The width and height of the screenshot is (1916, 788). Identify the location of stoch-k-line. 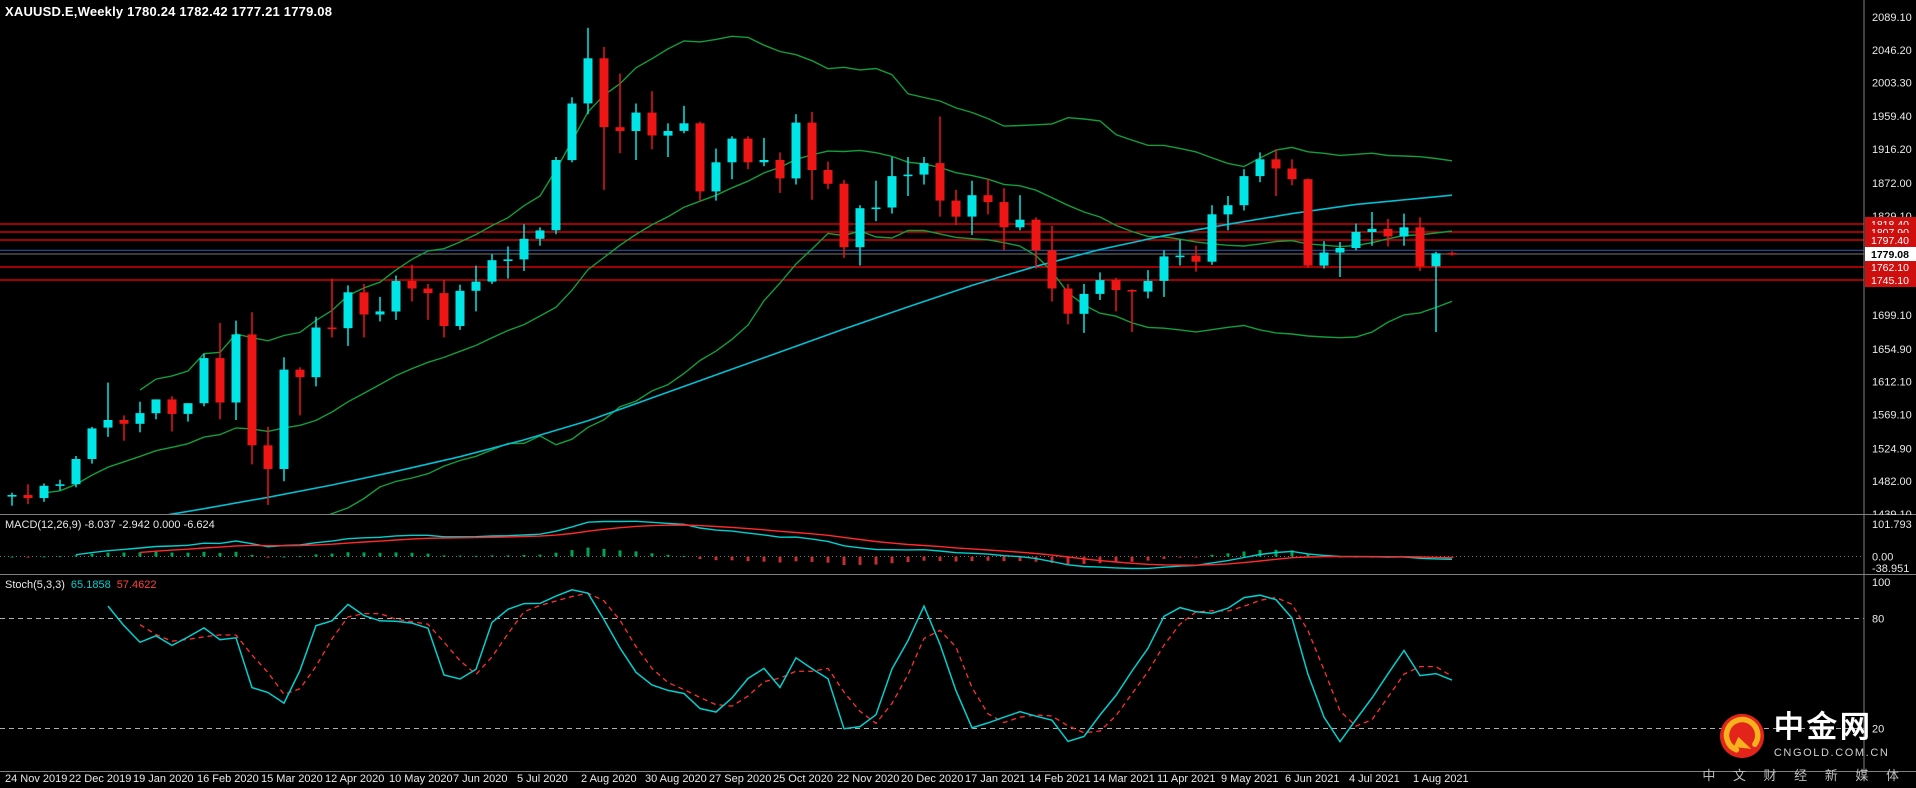
(780, 666).